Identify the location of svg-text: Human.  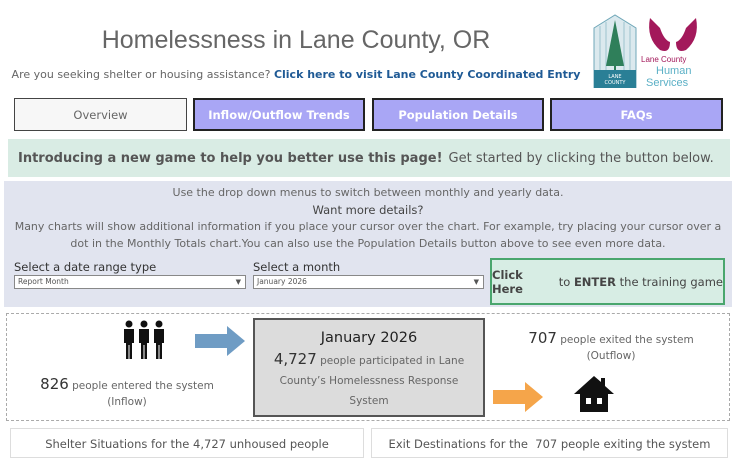
(673, 71).